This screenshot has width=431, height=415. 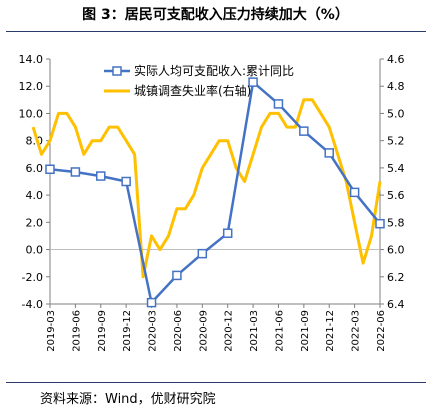 What do you see at coordinates (216, 382) in the screenshot?
I see `footer-divider` at bounding box center [216, 382].